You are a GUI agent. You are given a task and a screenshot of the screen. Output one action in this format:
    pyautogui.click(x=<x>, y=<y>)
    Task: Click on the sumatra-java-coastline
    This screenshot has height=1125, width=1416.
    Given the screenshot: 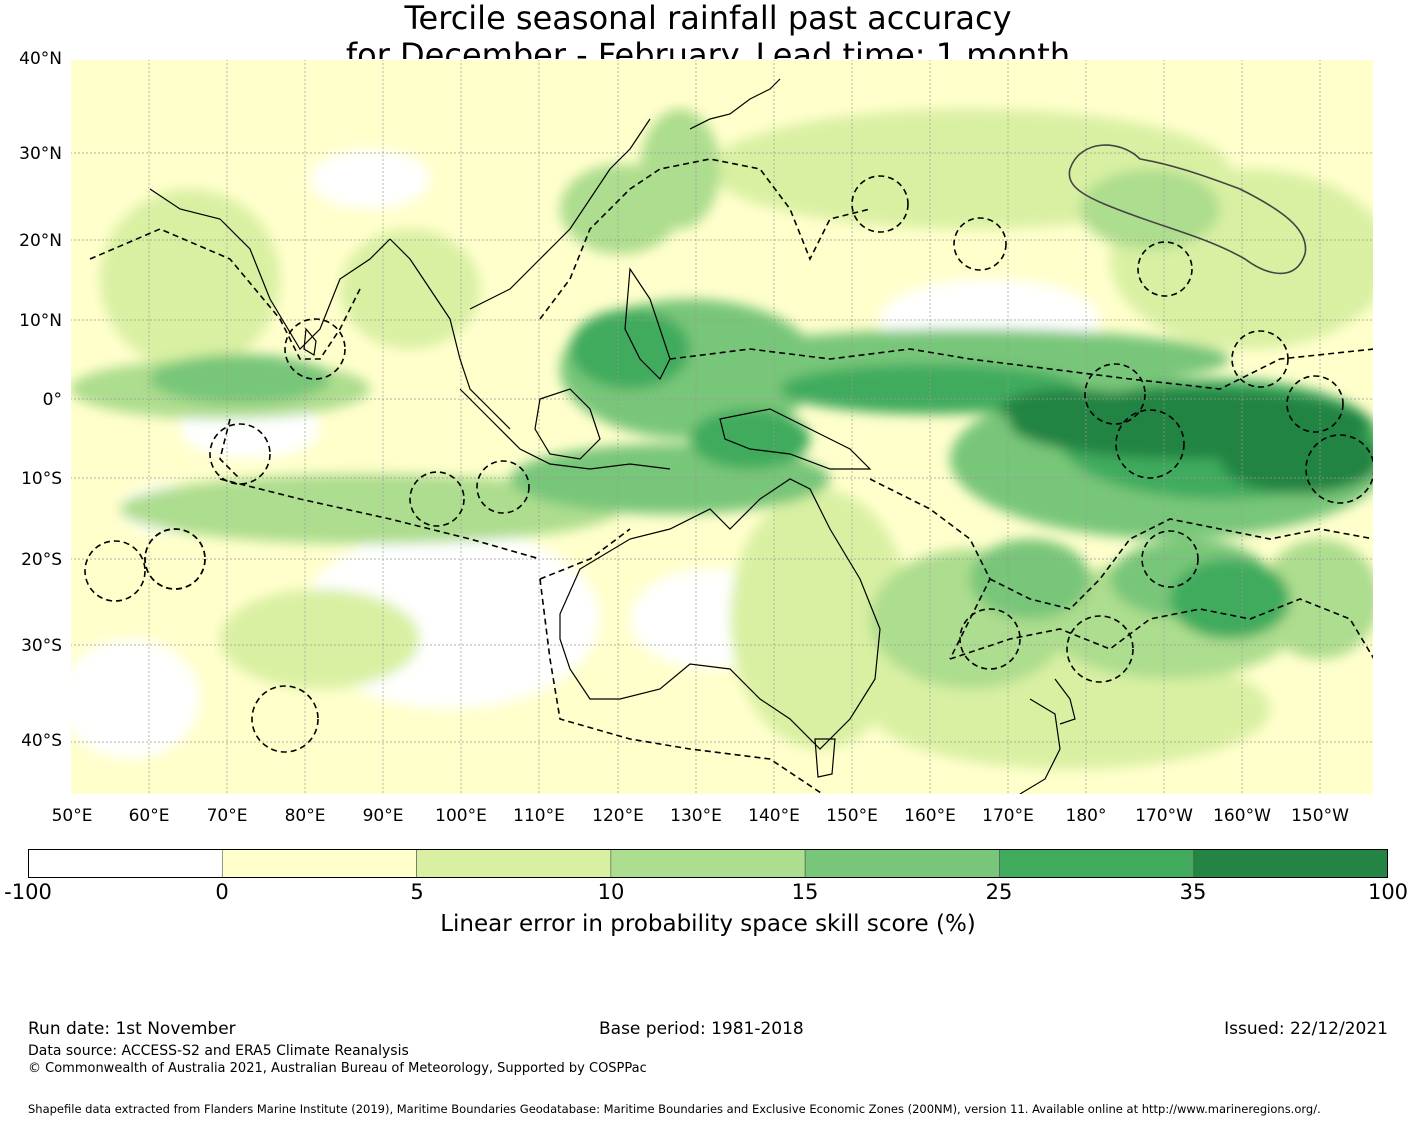 What is the action you would take?
    pyautogui.click(x=565, y=429)
    